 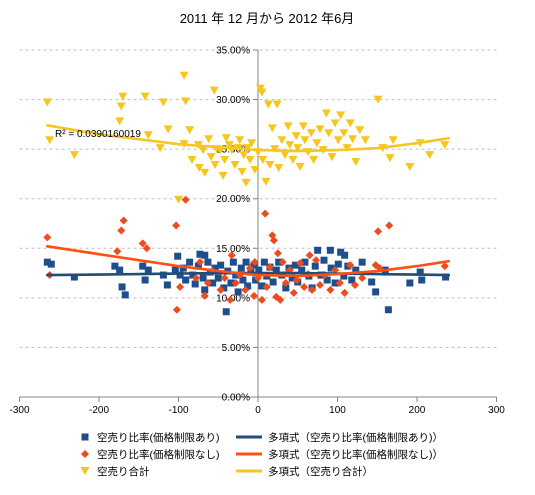 What do you see at coordinates (236, 348) in the screenshot?
I see `y-tick-label: 5.00%` at bounding box center [236, 348].